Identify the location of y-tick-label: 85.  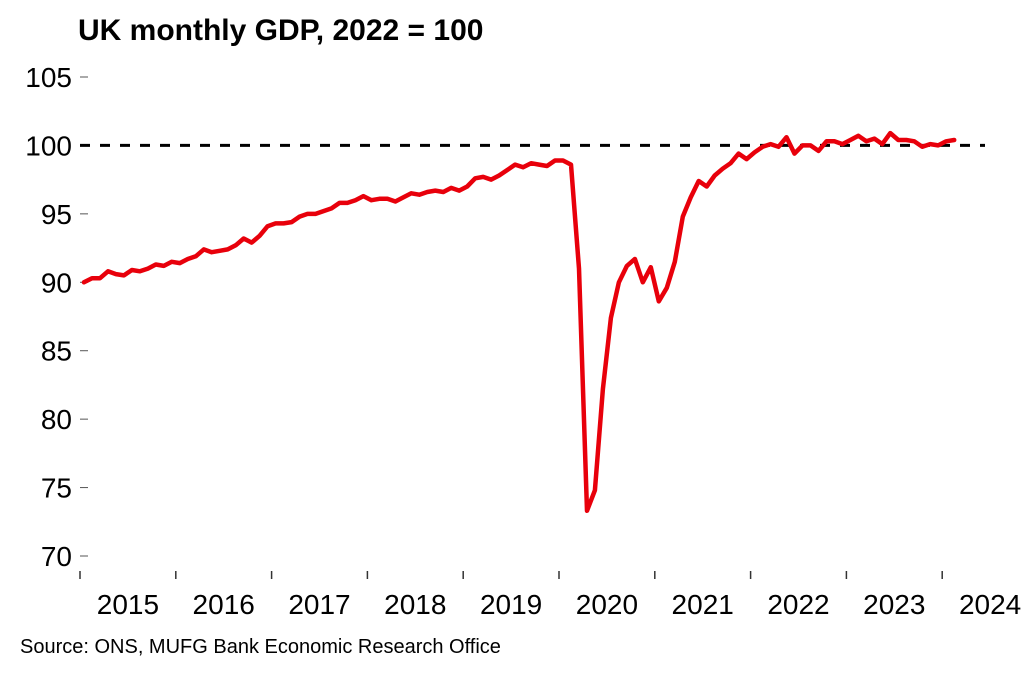
(56, 351).